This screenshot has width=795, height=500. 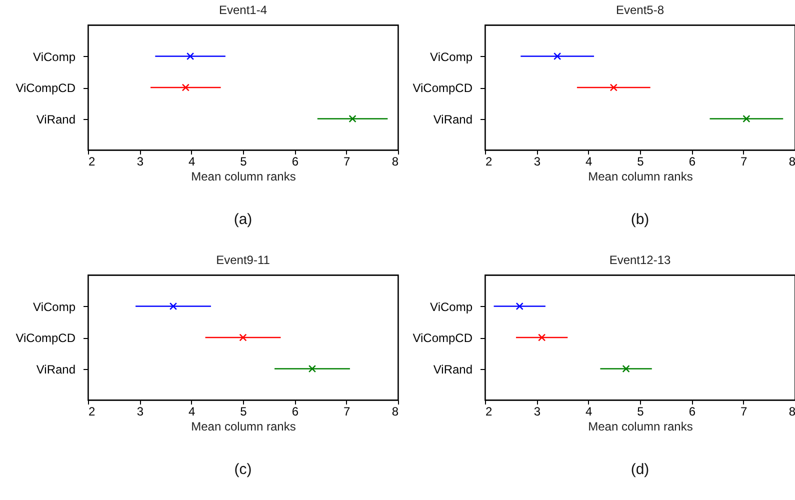 What do you see at coordinates (640, 10) in the screenshot?
I see `chart-title: Event5-8` at bounding box center [640, 10].